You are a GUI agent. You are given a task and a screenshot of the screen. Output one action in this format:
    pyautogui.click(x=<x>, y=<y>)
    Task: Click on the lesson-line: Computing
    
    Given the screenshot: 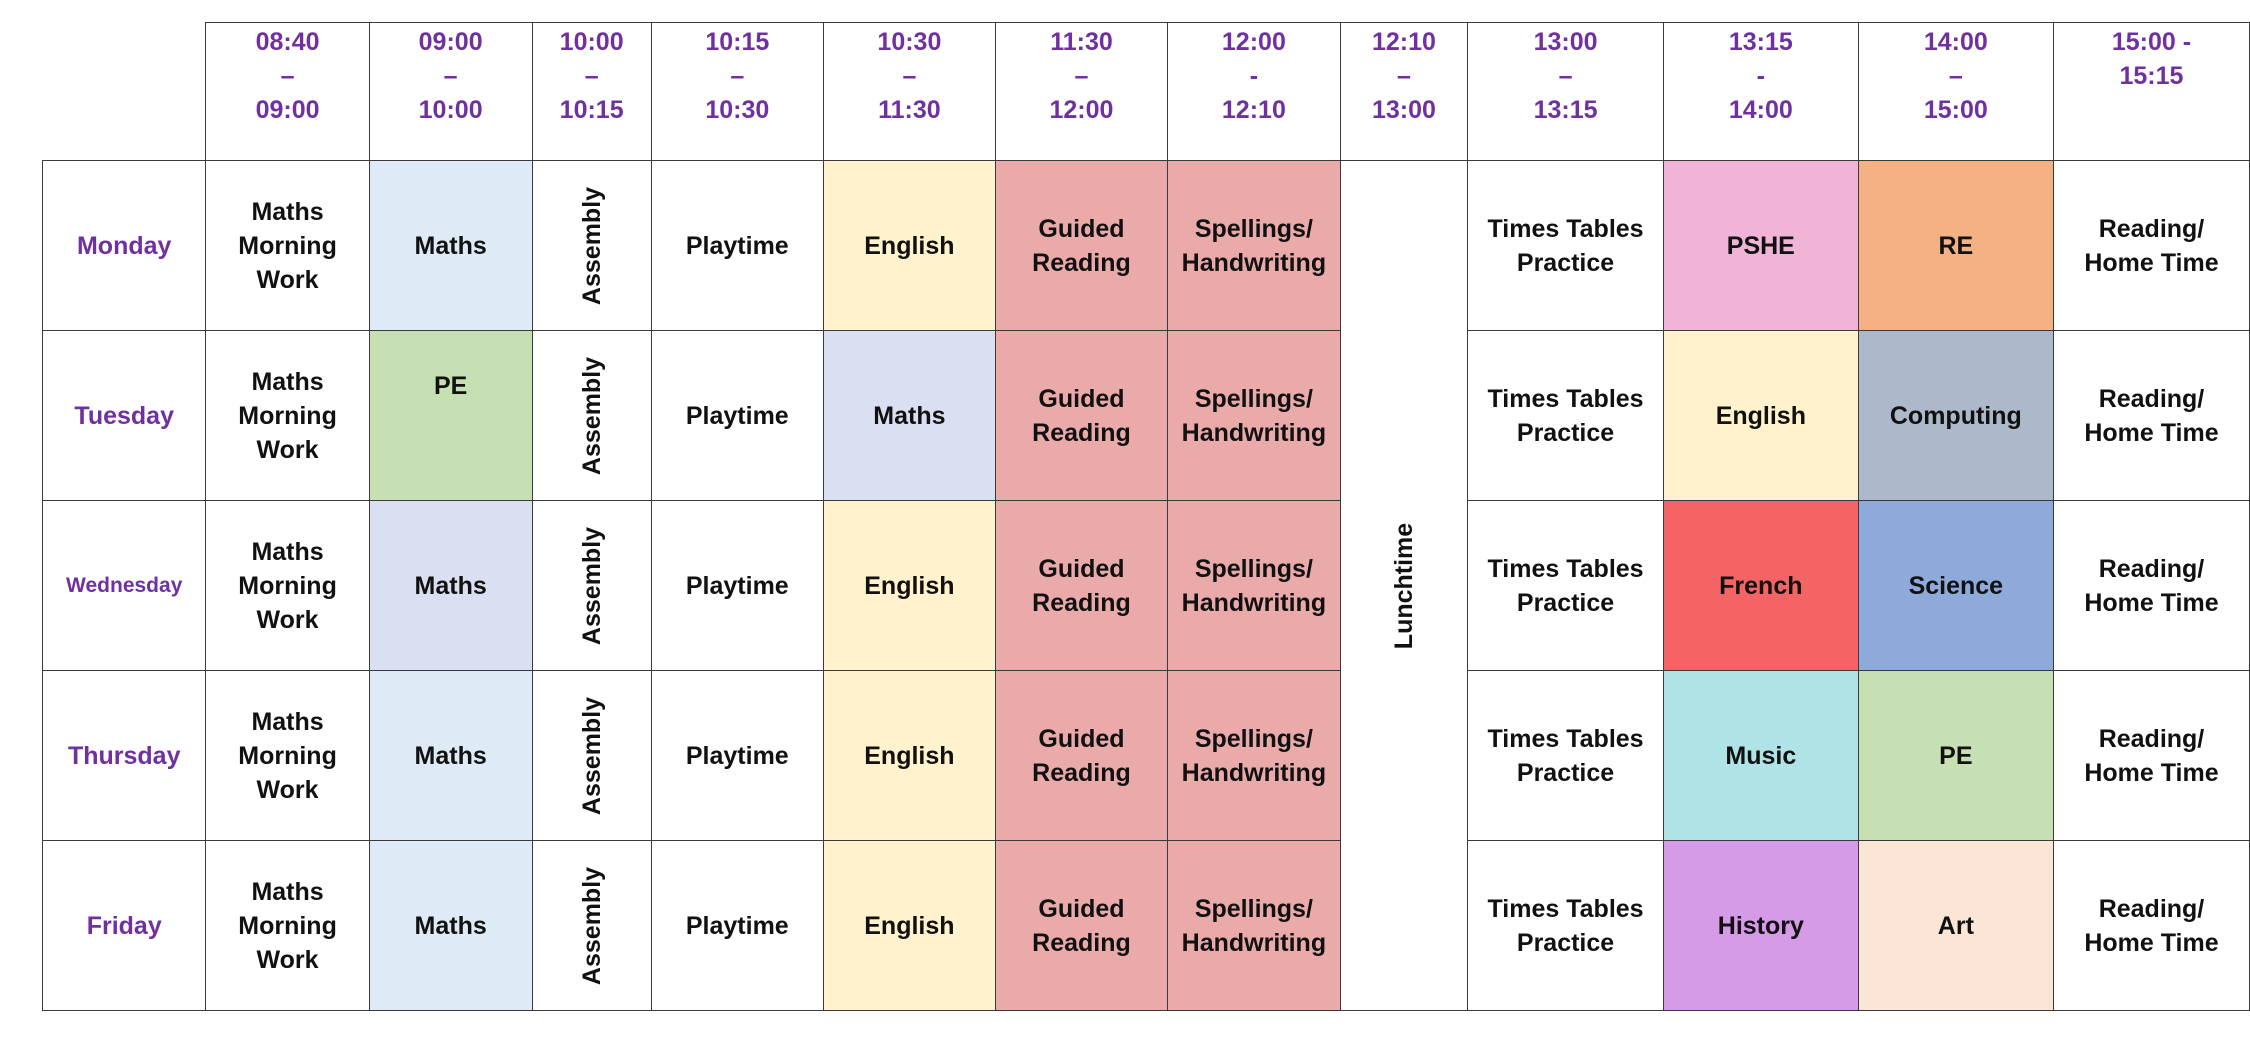 What is the action you would take?
    pyautogui.click(x=1955, y=415)
    